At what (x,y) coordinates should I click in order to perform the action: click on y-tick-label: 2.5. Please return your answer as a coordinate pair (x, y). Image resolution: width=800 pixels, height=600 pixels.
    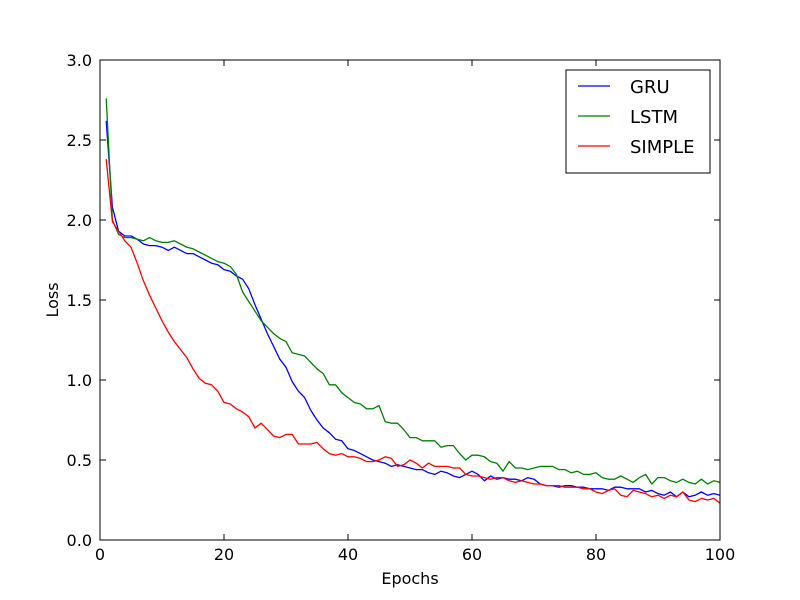
    Looking at the image, I should click on (79, 140).